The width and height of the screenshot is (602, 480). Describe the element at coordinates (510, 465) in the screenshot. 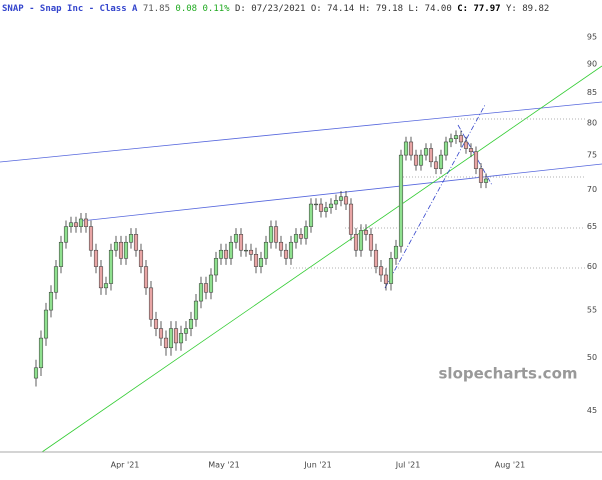

I see `x-tick-label: Aug '21` at that location.